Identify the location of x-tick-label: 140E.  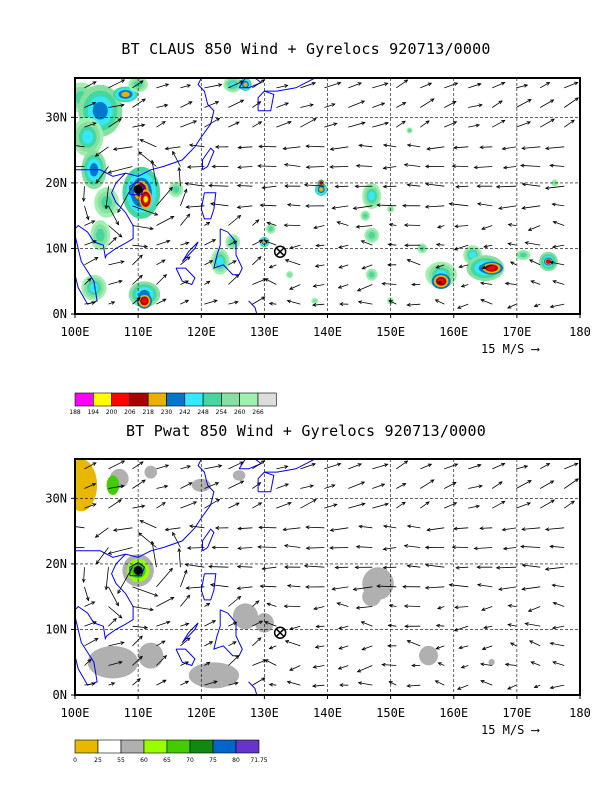
(327, 332).